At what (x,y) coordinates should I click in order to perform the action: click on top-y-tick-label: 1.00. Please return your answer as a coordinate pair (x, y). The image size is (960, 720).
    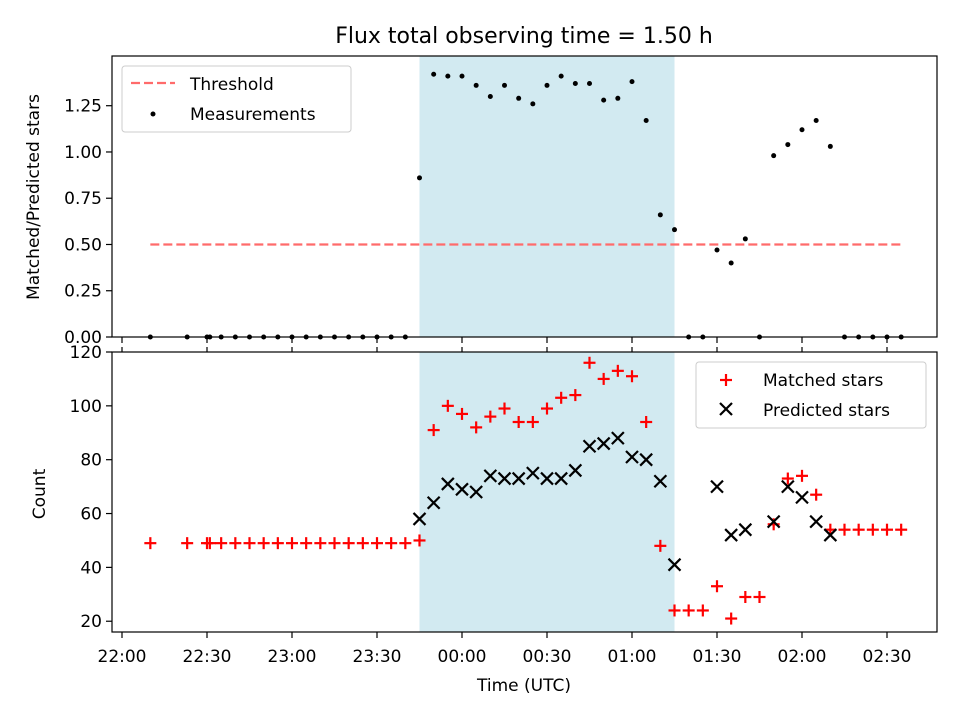
    Looking at the image, I should click on (83, 153).